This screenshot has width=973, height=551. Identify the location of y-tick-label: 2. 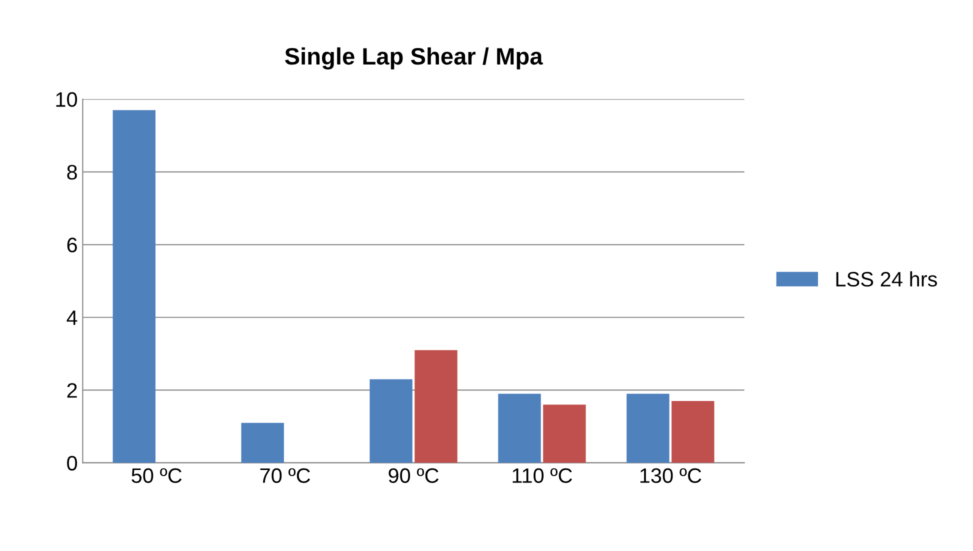
(72, 390).